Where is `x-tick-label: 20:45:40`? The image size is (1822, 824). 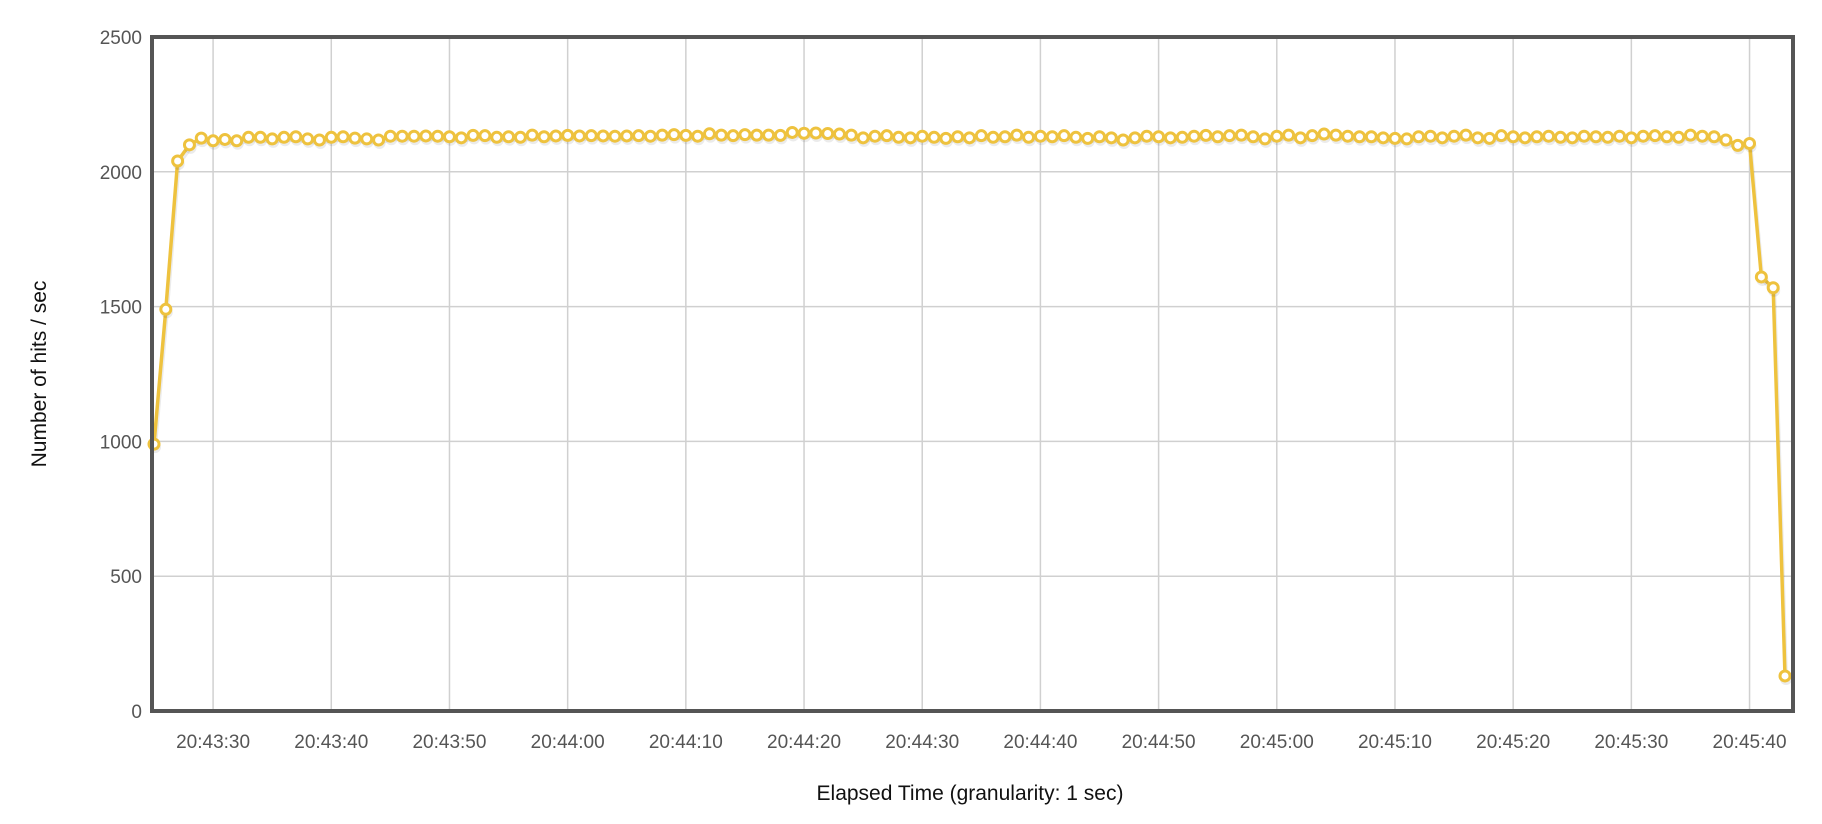 x-tick-label: 20:45:40 is located at coordinates (1750, 742).